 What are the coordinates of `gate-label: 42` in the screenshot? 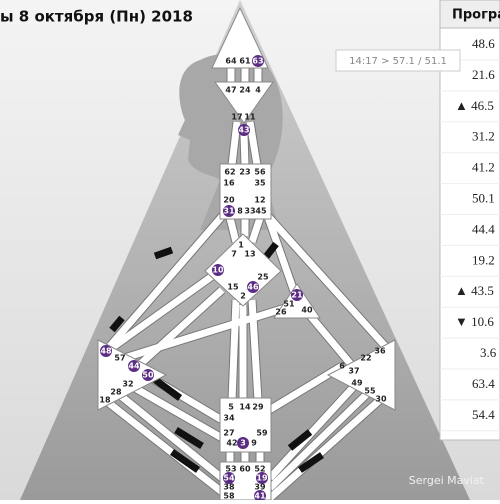 It's located at (231, 443).